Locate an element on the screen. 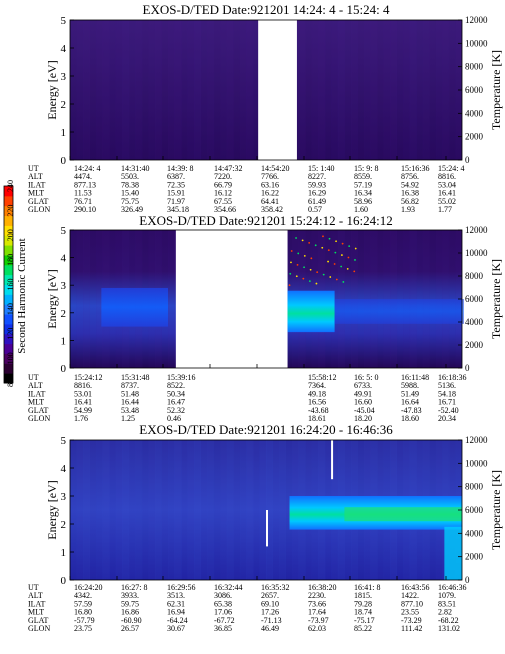 This screenshot has width=505, height=654. table-cell: 877.10 is located at coordinates (412, 603).